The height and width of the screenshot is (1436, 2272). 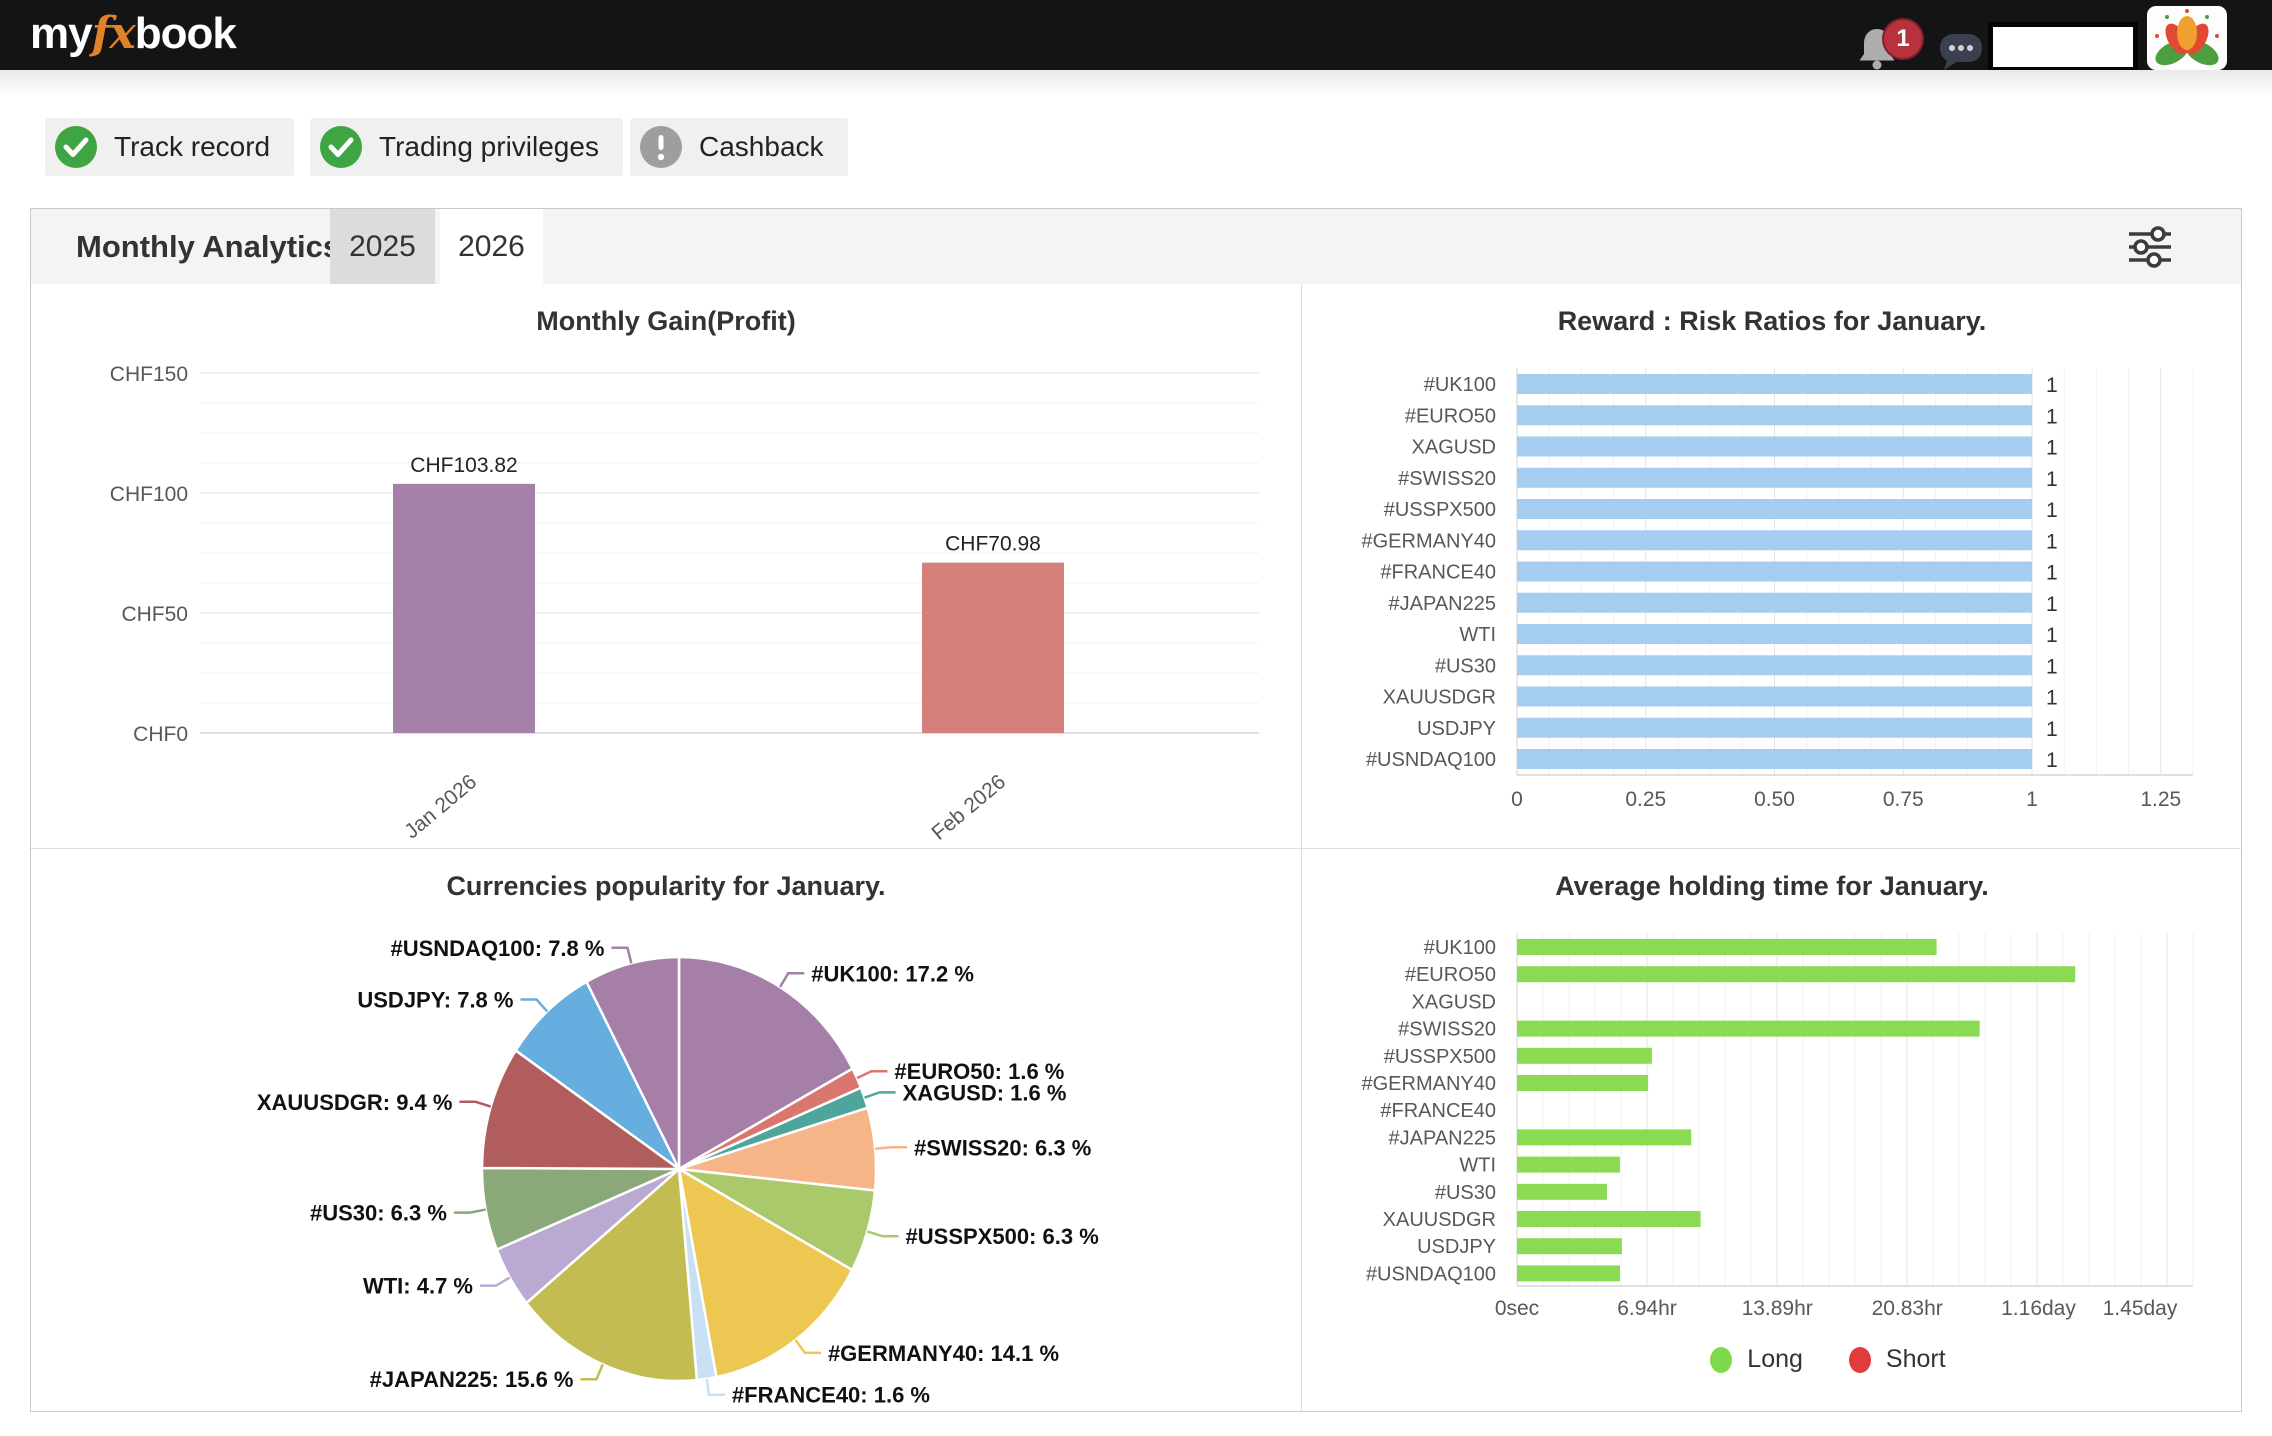 I want to click on chat-icon, so click(x=1961, y=54).